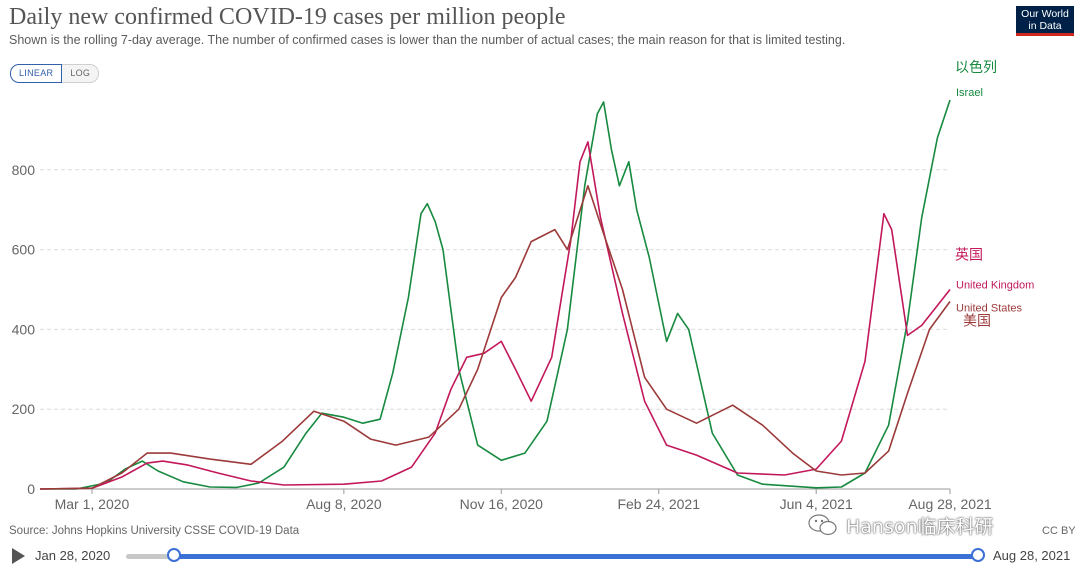 Image resolution: width=1080 pixels, height=573 pixels. I want to click on x-tick-label: Aug 28, 2021, so click(950, 504).